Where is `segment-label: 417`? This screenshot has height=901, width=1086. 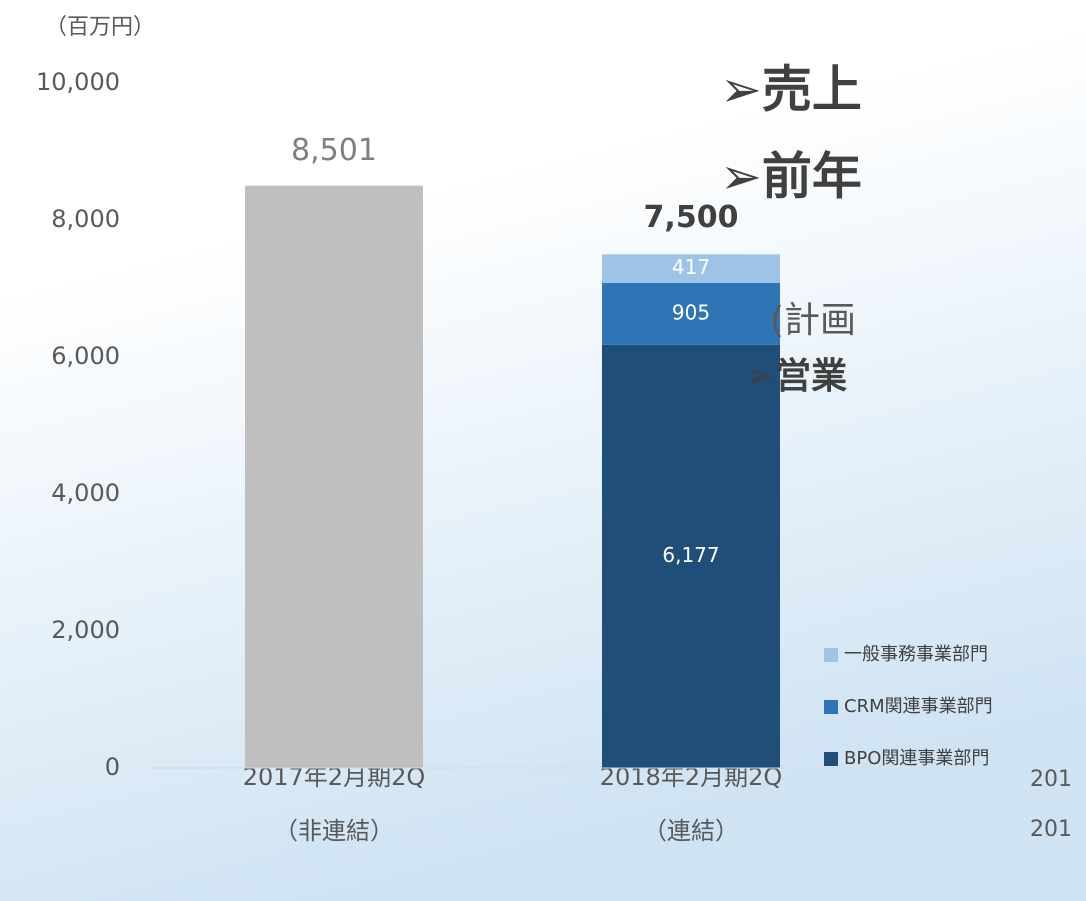
segment-label: 417 is located at coordinates (691, 267).